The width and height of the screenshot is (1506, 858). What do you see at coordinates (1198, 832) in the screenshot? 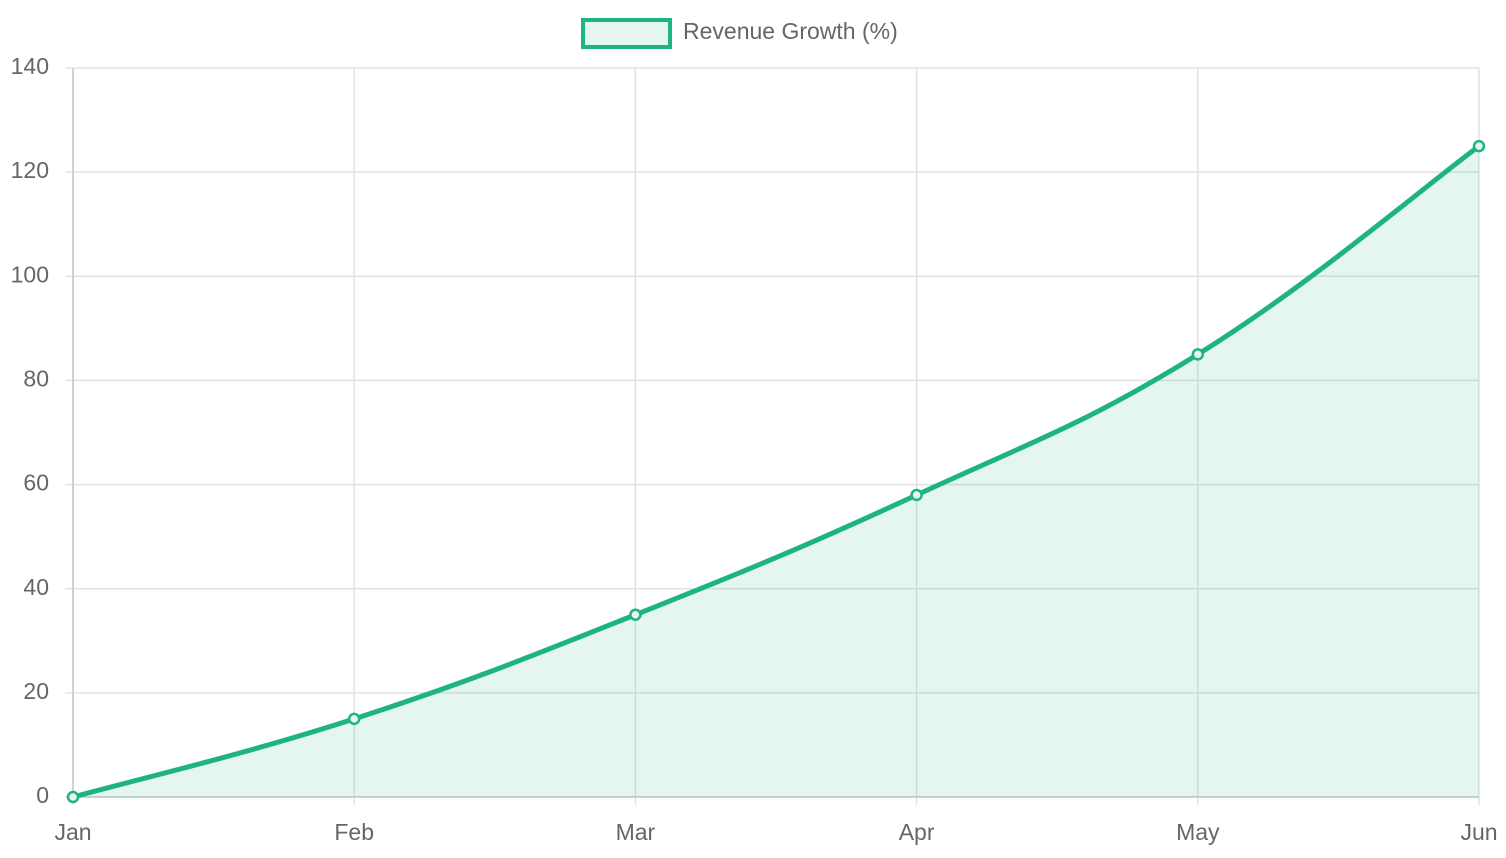
I see `x-tick-label: May` at bounding box center [1198, 832].